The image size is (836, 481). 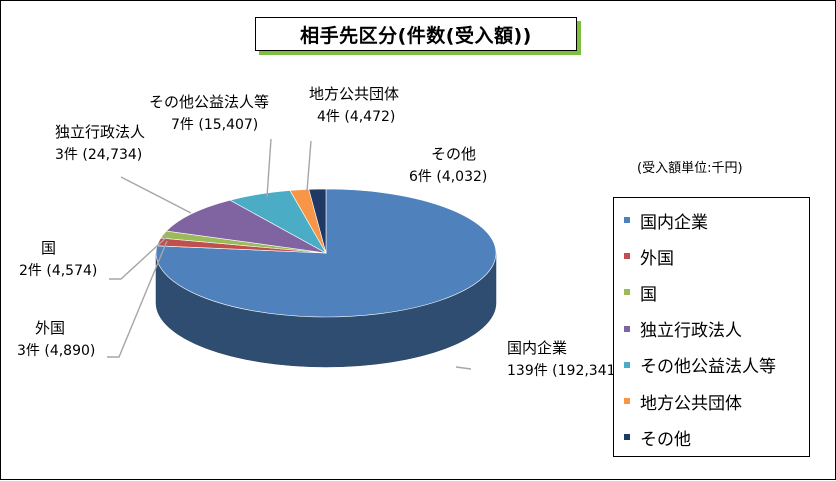 What do you see at coordinates (98, 155) in the screenshot?
I see `data-label-value-3: 3件 (24,734)` at bounding box center [98, 155].